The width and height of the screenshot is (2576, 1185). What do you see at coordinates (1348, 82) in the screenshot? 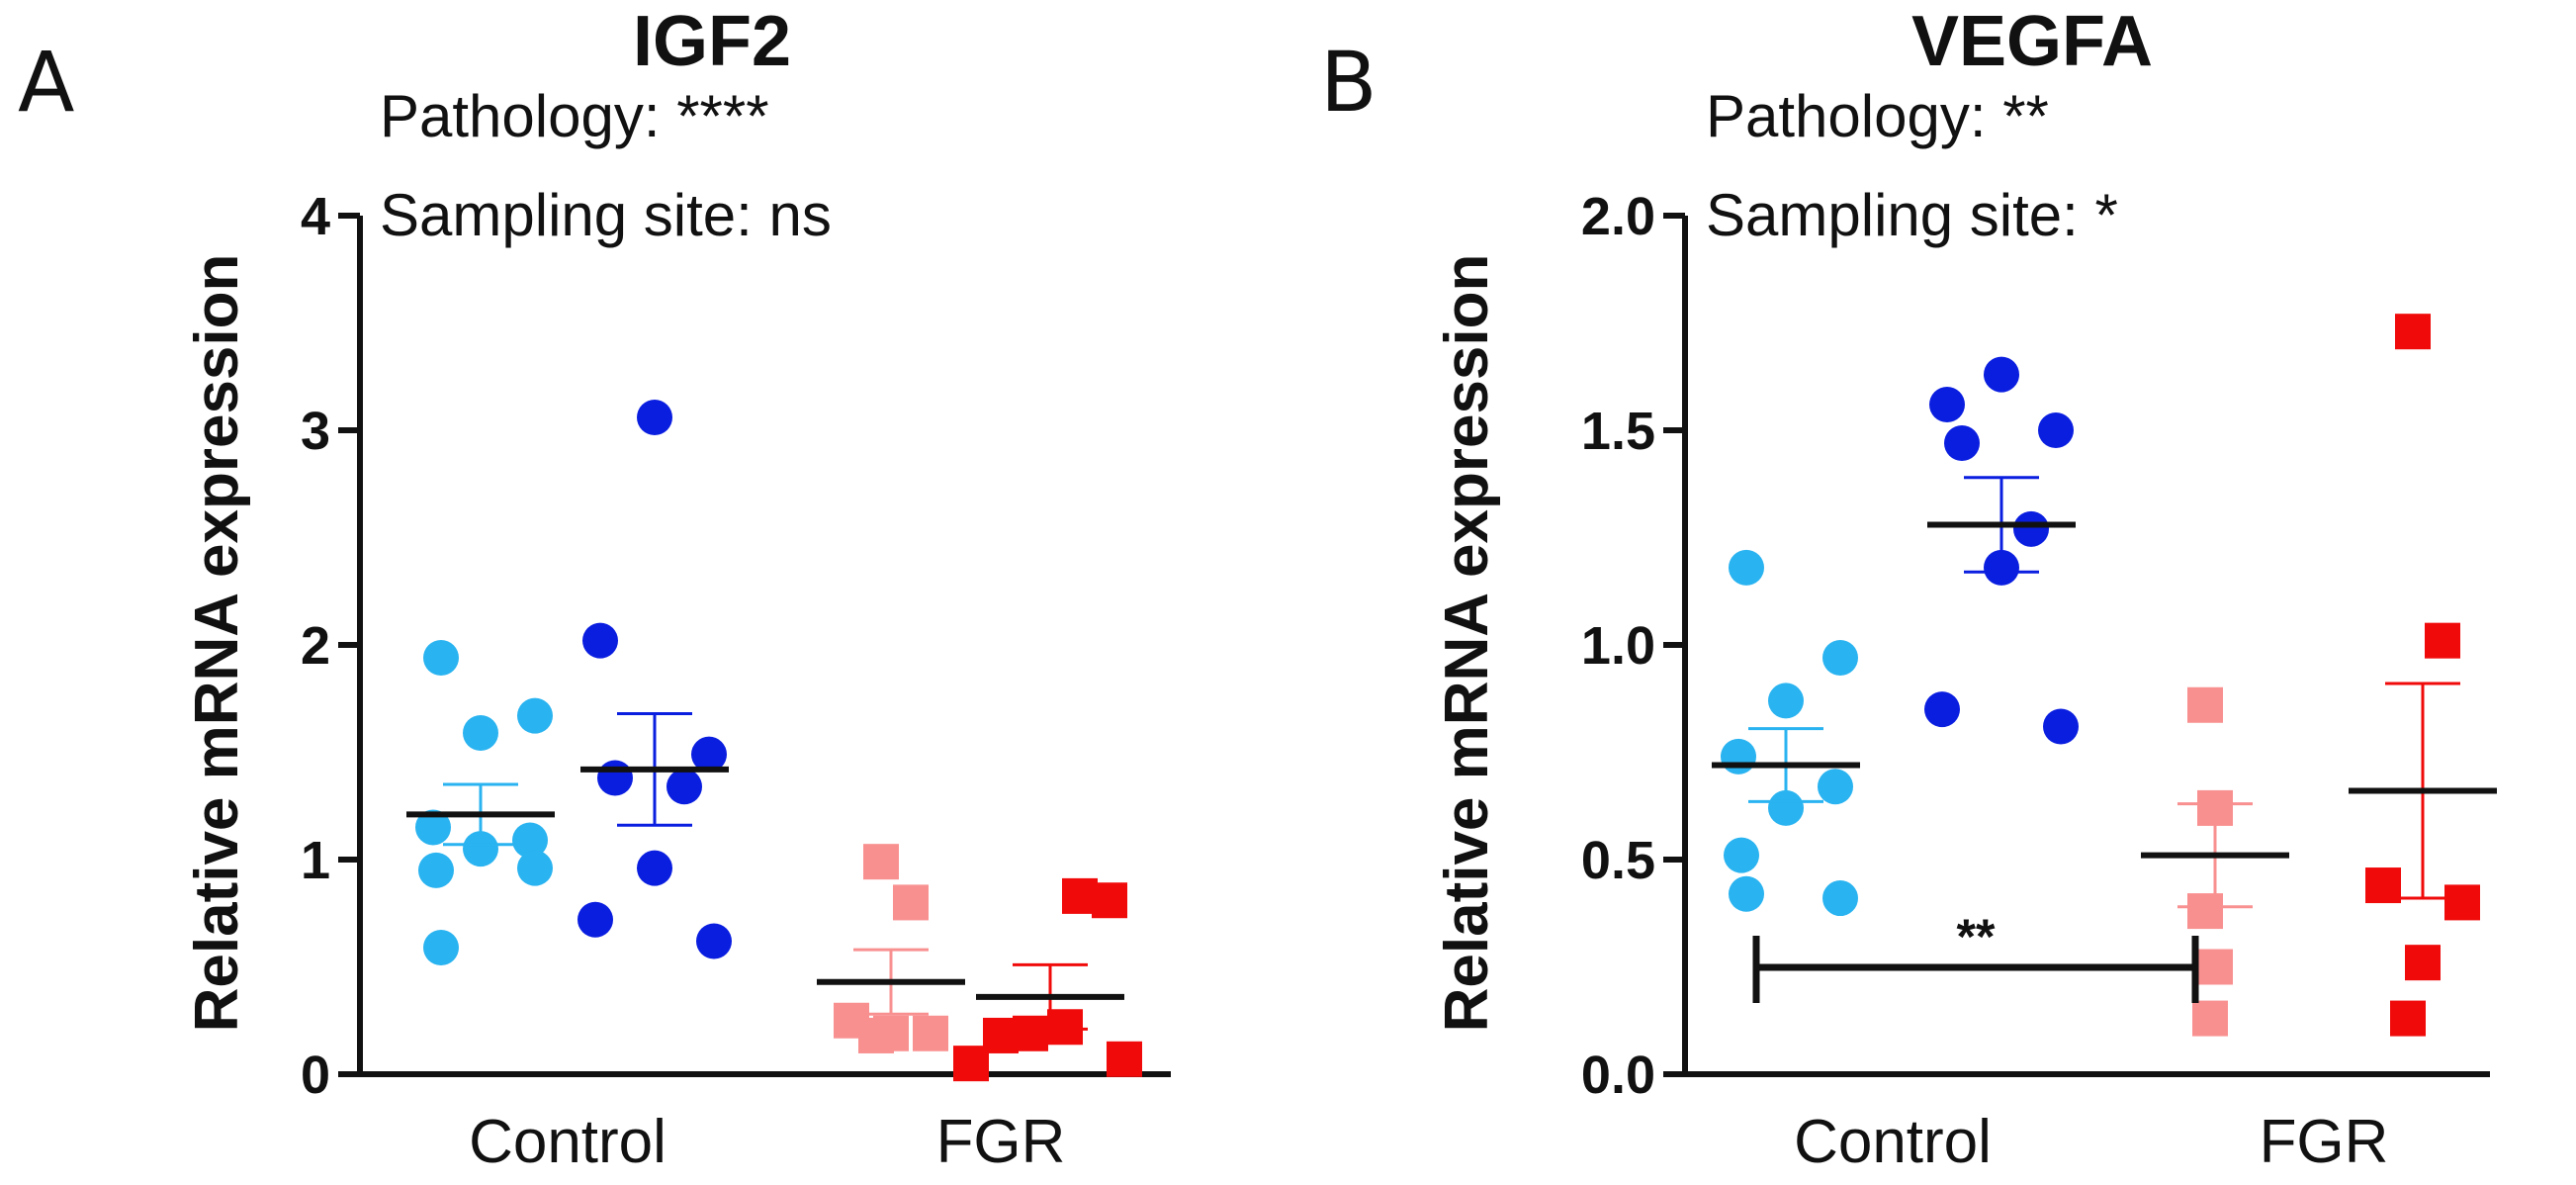
I see `panel-letter: B` at bounding box center [1348, 82].